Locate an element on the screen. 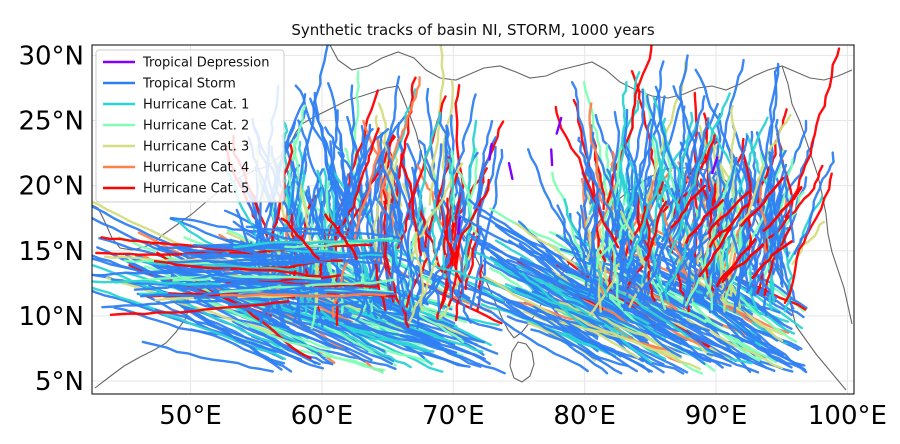 The height and width of the screenshot is (444, 900). x-tick-label: 50°E is located at coordinates (190, 416).